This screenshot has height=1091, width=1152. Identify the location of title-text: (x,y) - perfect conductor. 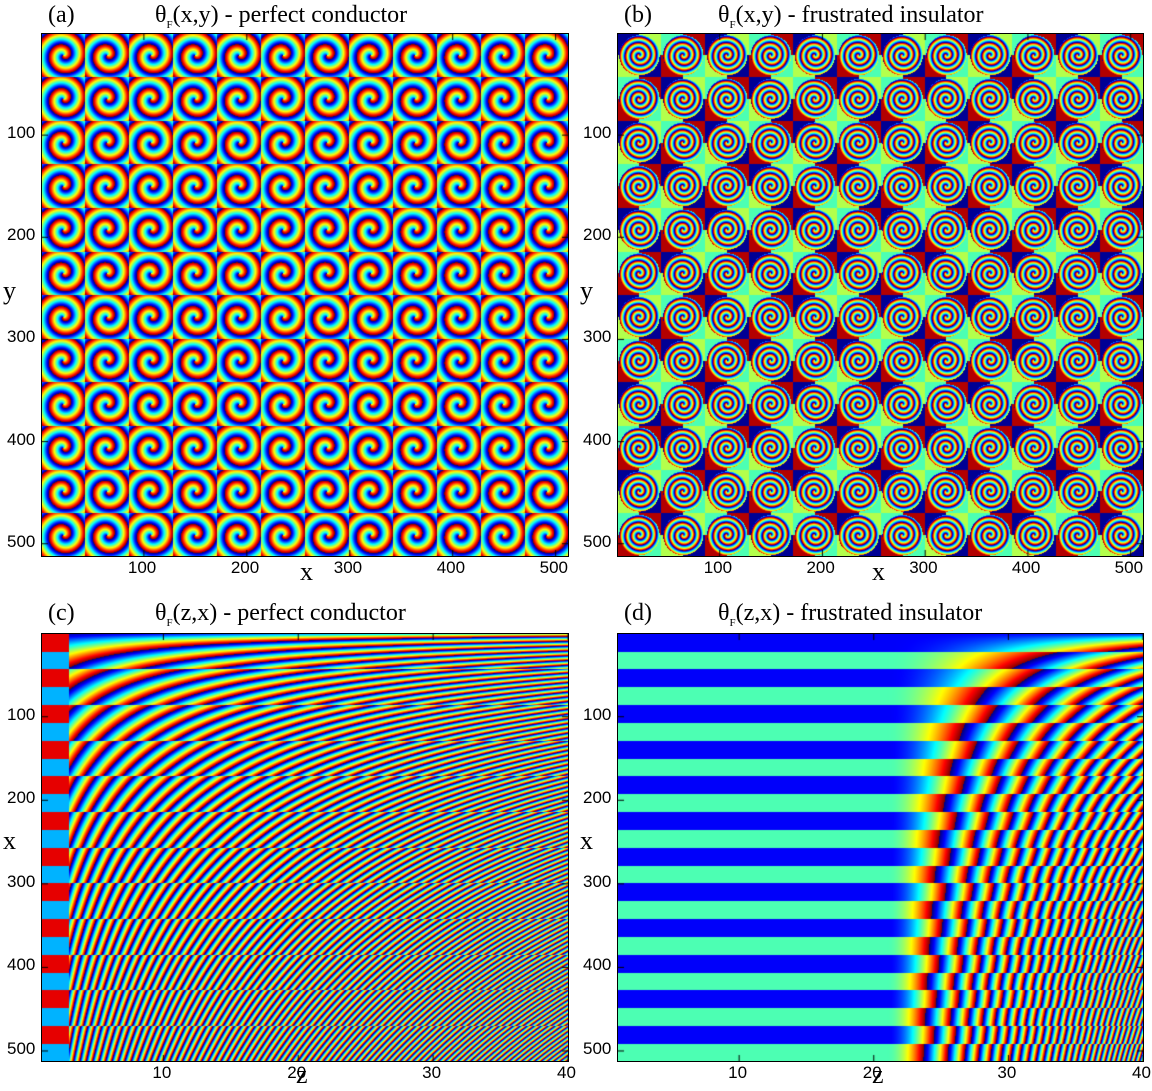
(290, 15).